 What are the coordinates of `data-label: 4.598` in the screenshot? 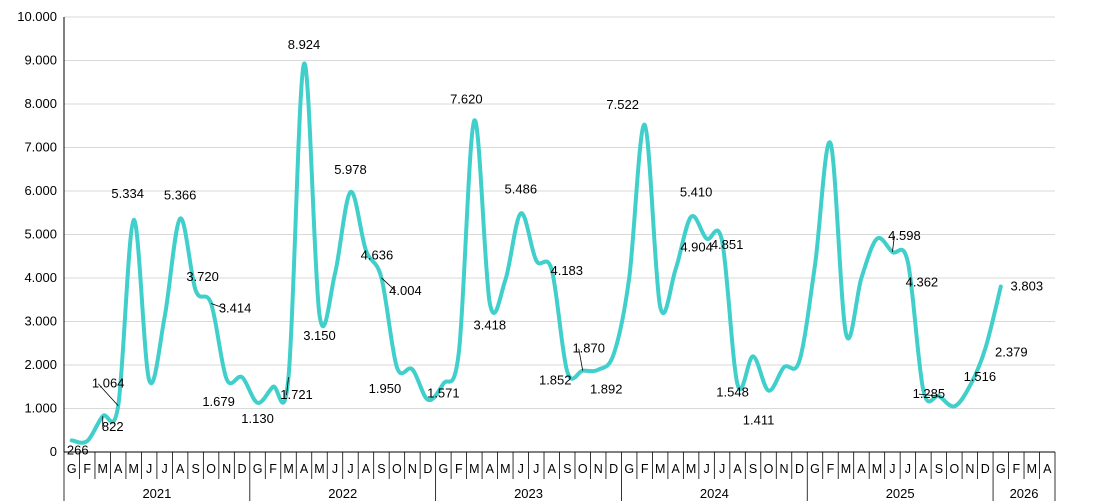 It's located at (904, 235).